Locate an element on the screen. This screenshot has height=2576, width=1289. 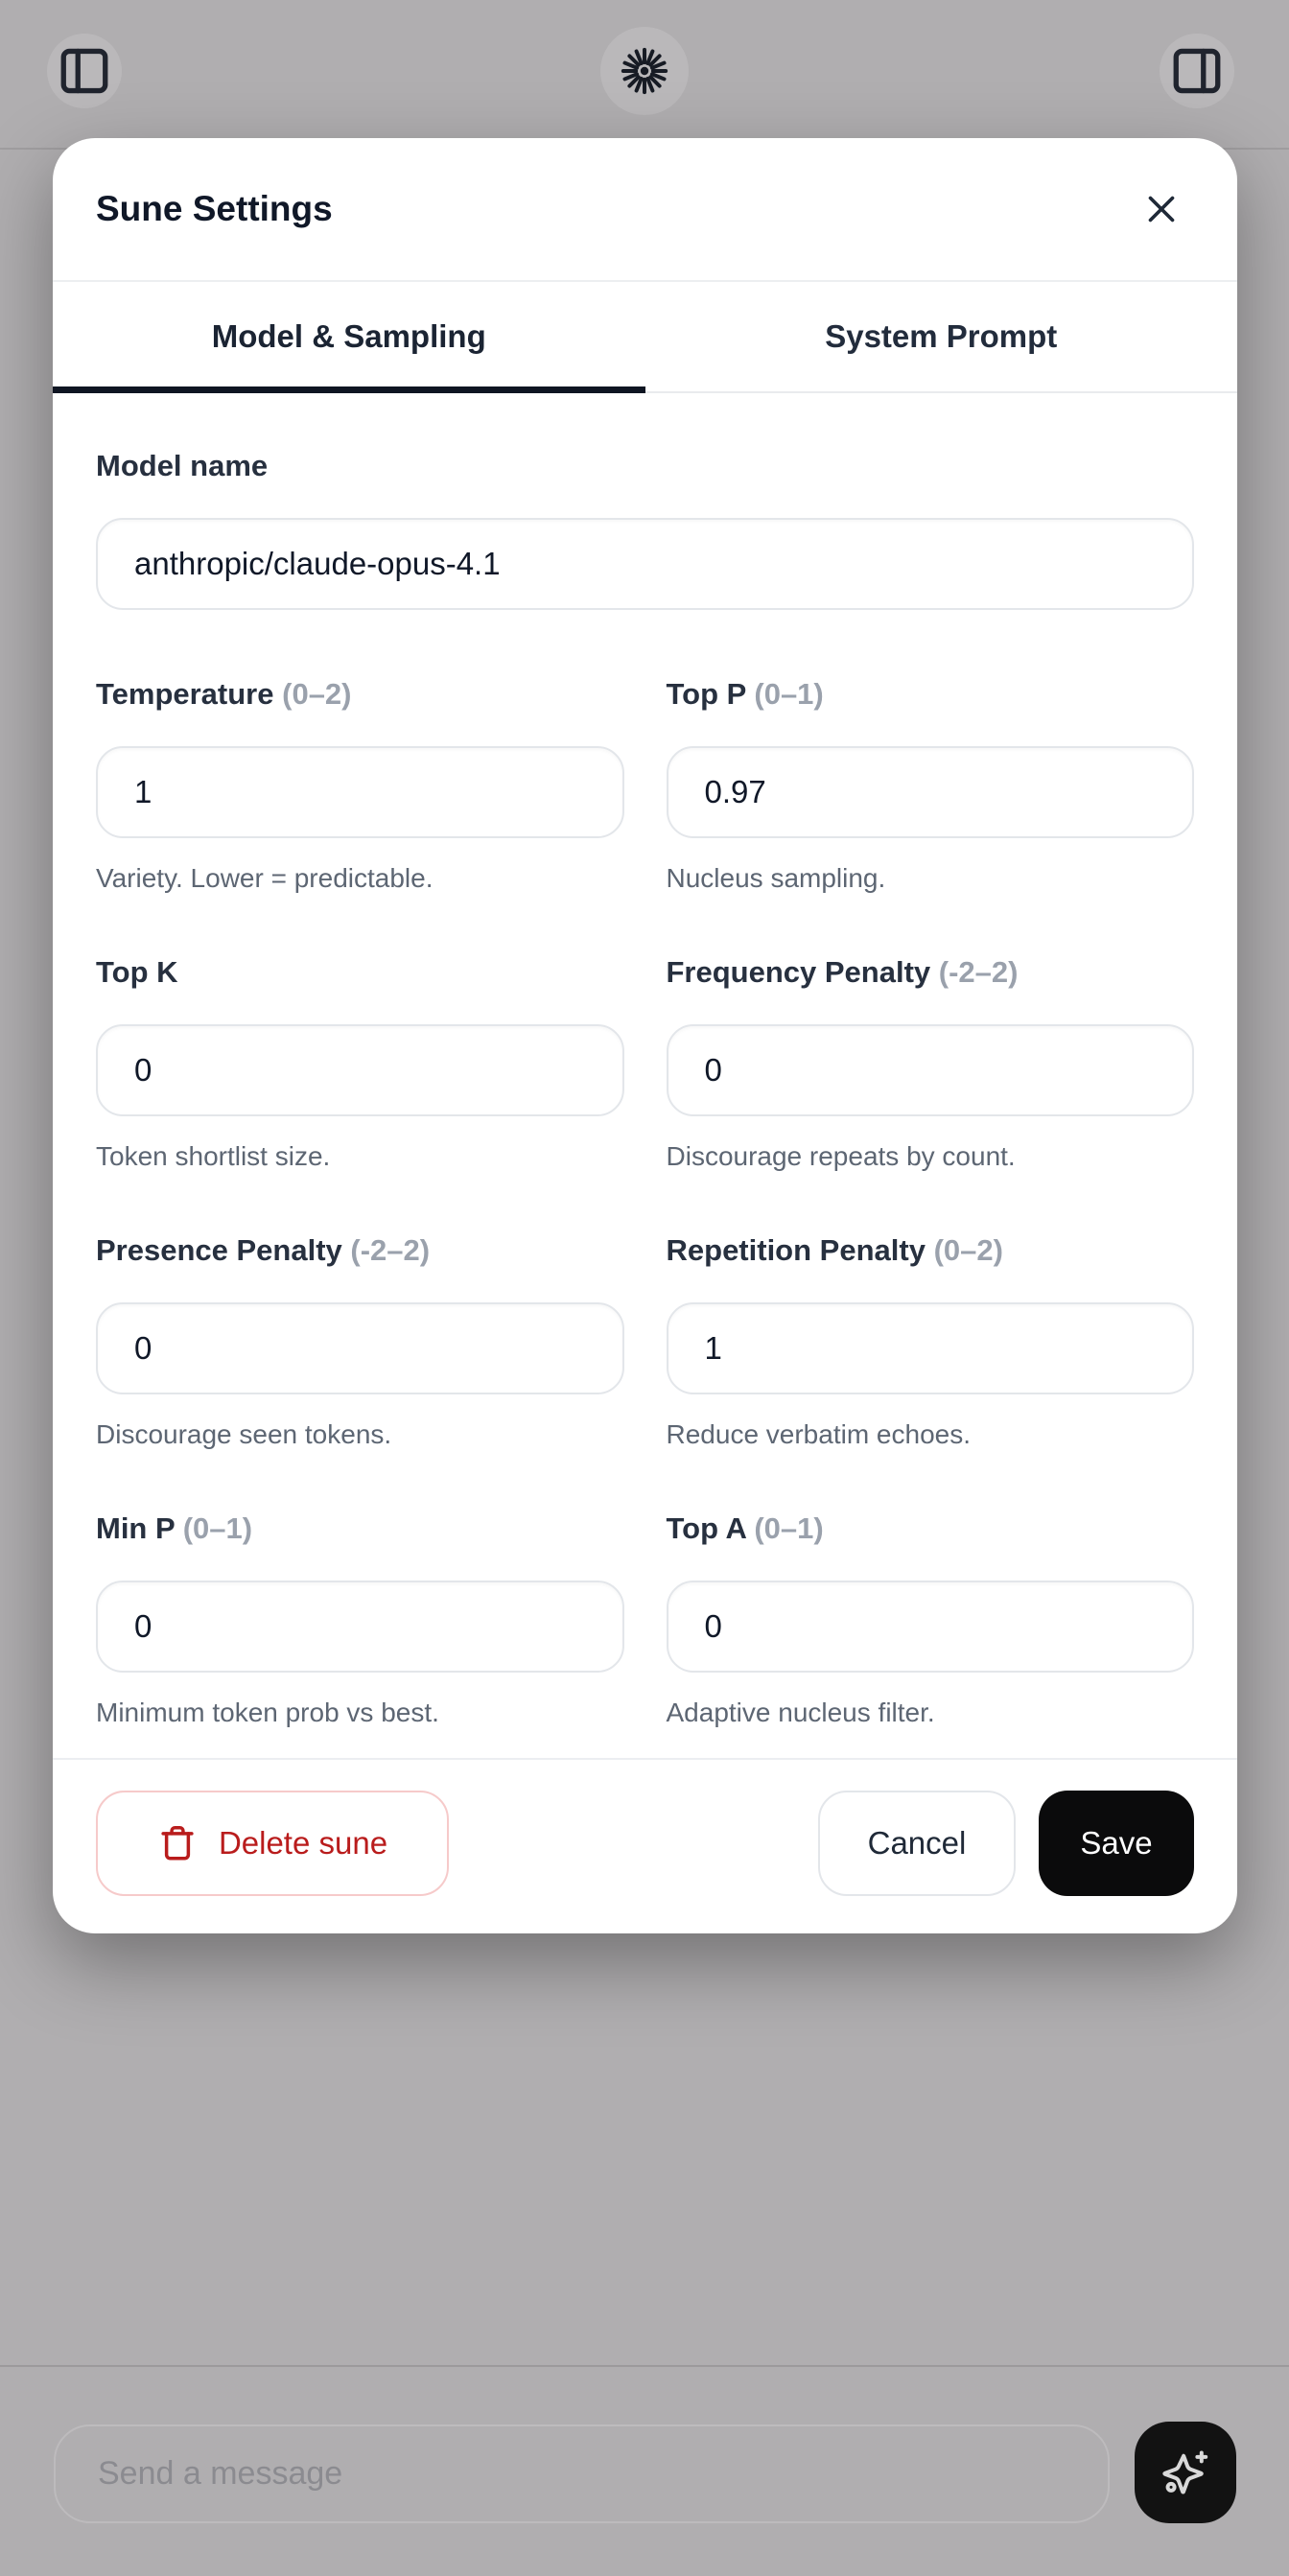
cancel-button: Cancel is located at coordinates (917, 1843).